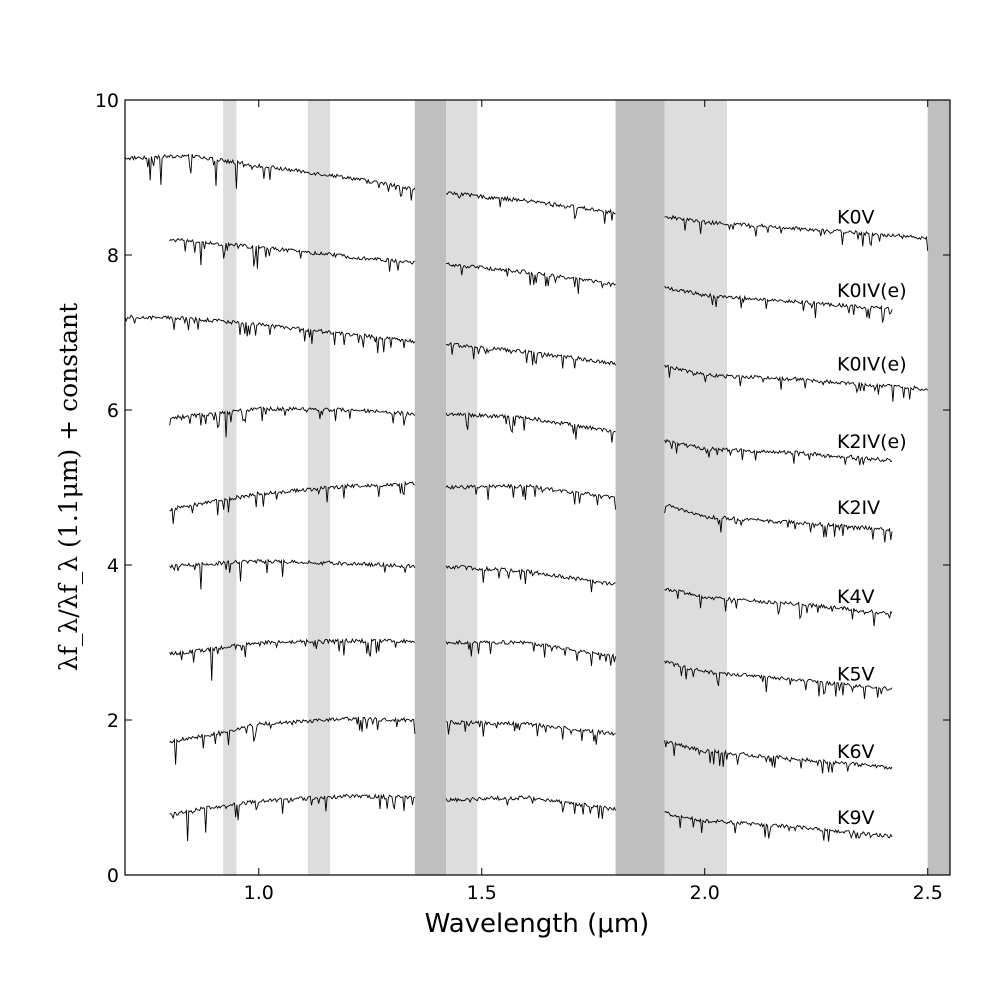 The image size is (1000, 1000). Describe the element at coordinates (856, 818) in the screenshot. I see `series-label: K9V` at that location.